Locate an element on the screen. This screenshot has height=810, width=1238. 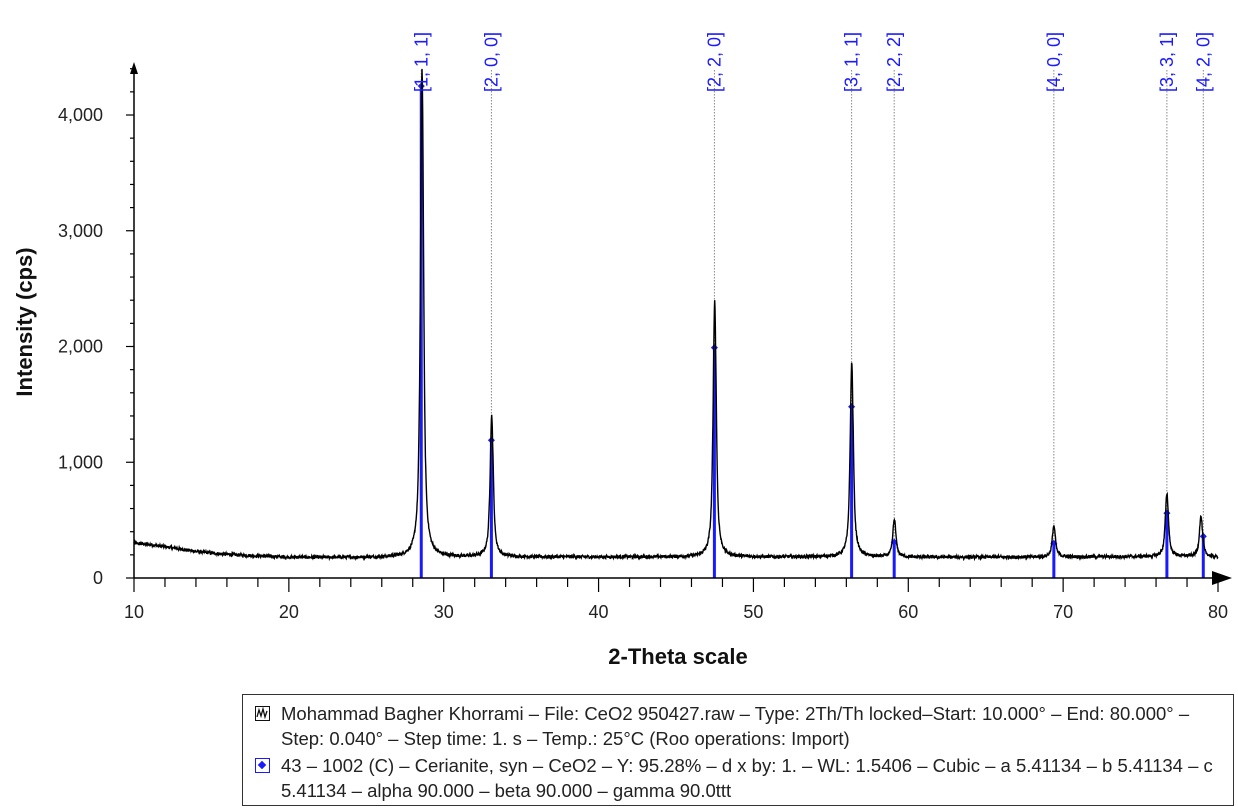
x-axis-arrow is located at coordinates (1222, 578).